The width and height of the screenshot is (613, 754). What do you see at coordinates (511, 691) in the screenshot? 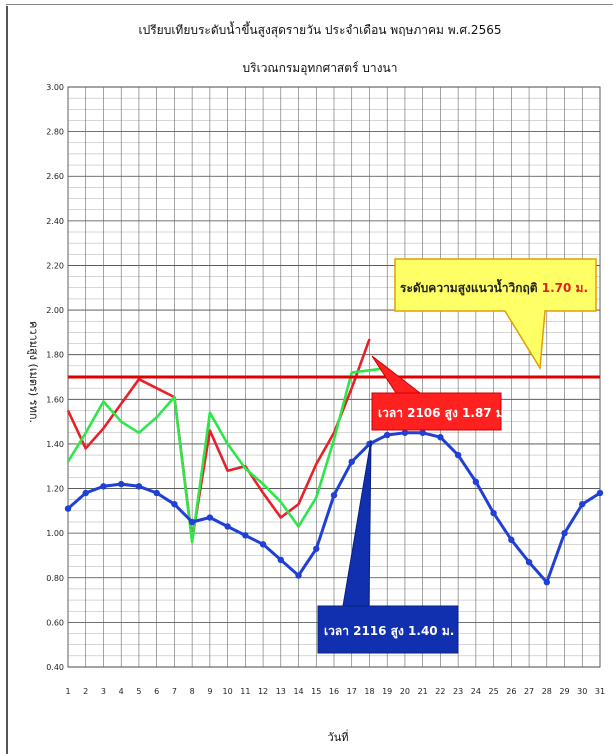
I see `x-tick-label: 26` at bounding box center [511, 691].